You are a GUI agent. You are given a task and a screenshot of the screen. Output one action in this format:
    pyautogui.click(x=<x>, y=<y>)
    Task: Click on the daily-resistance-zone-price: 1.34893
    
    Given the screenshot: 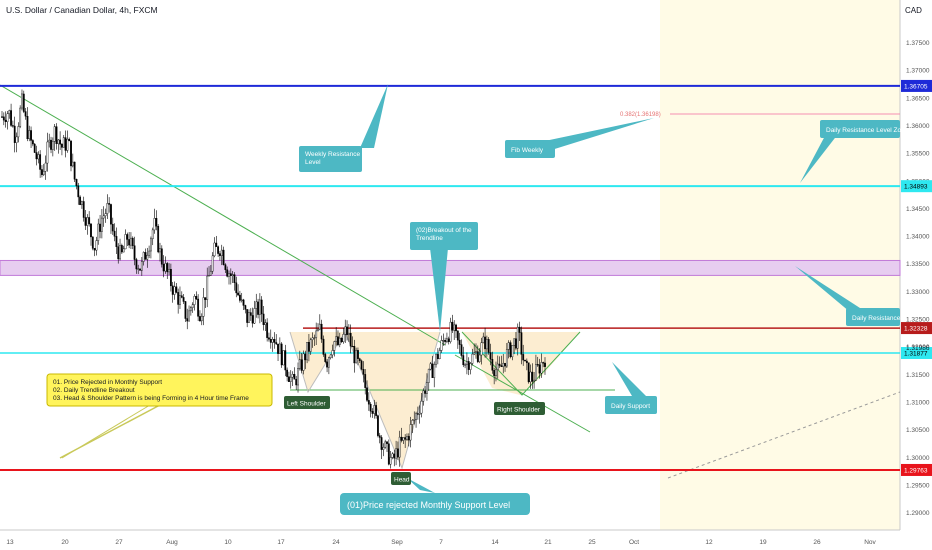 What is the action you would take?
    pyautogui.click(x=916, y=187)
    